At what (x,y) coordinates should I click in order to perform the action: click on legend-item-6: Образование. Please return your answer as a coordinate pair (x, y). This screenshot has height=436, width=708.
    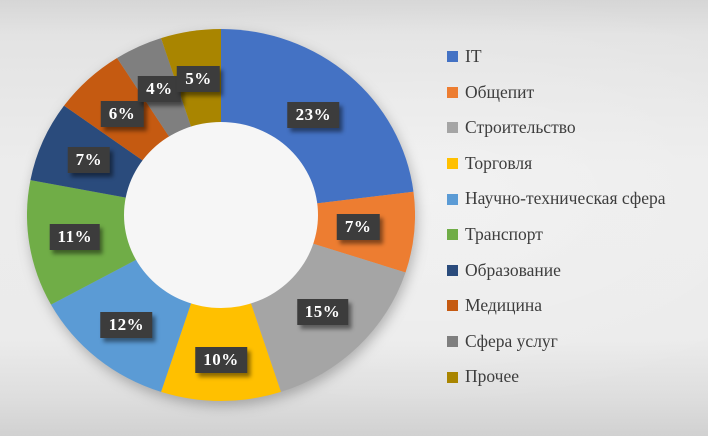
    Looking at the image, I should click on (572, 271).